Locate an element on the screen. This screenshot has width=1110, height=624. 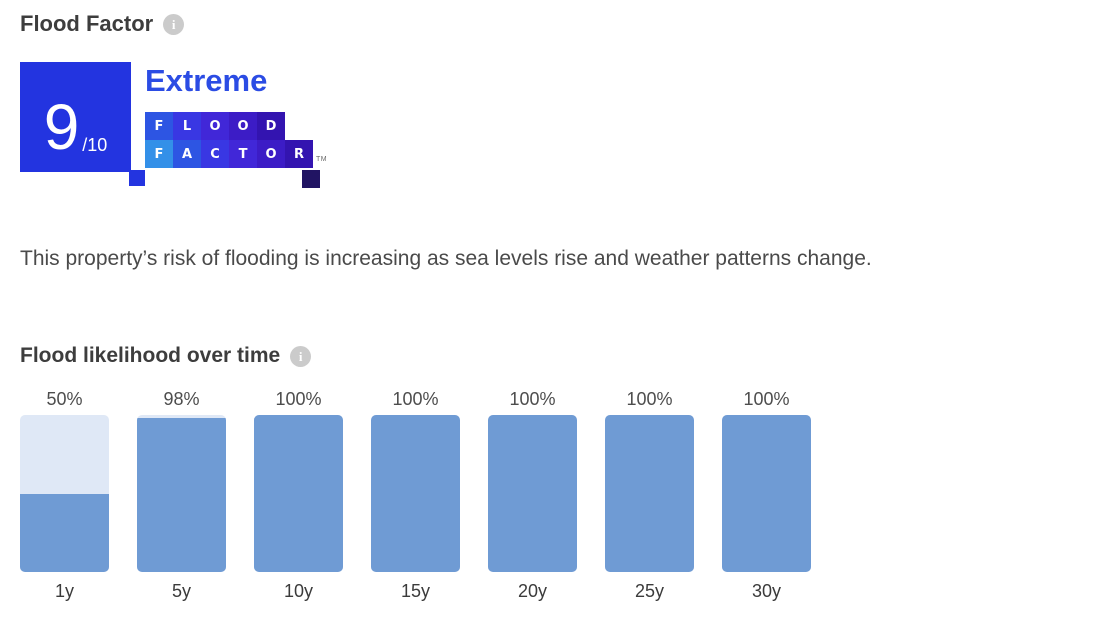
logo-tile: R is located at coordinates (299, 154).